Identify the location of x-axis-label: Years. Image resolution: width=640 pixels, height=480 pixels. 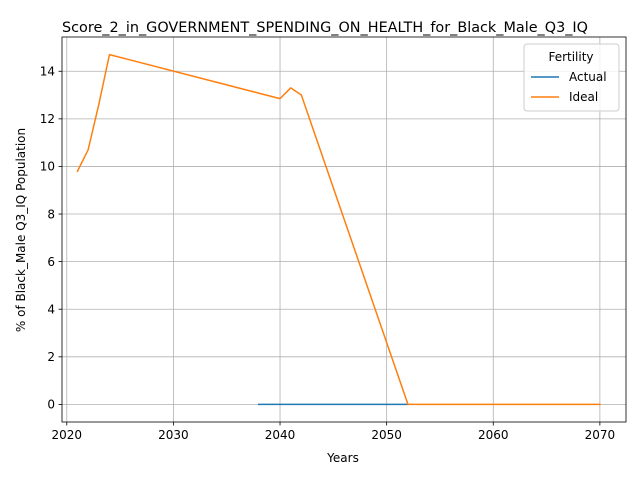
(342, 458).